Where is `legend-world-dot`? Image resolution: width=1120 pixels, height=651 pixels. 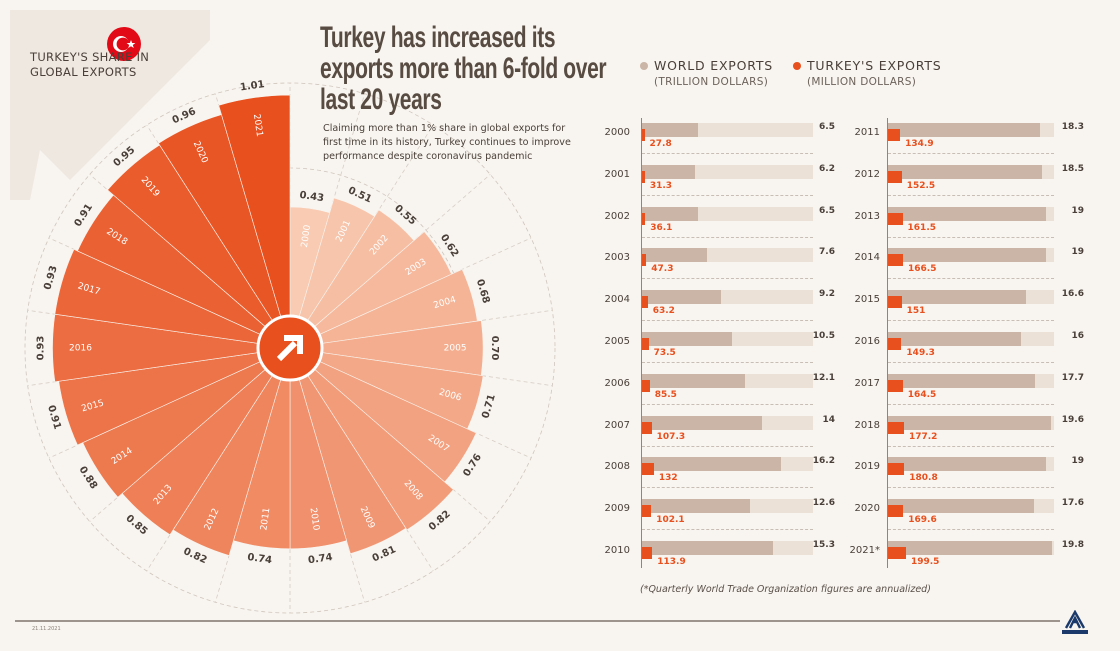 legend-world-dot is located at coordinates (644, 66).